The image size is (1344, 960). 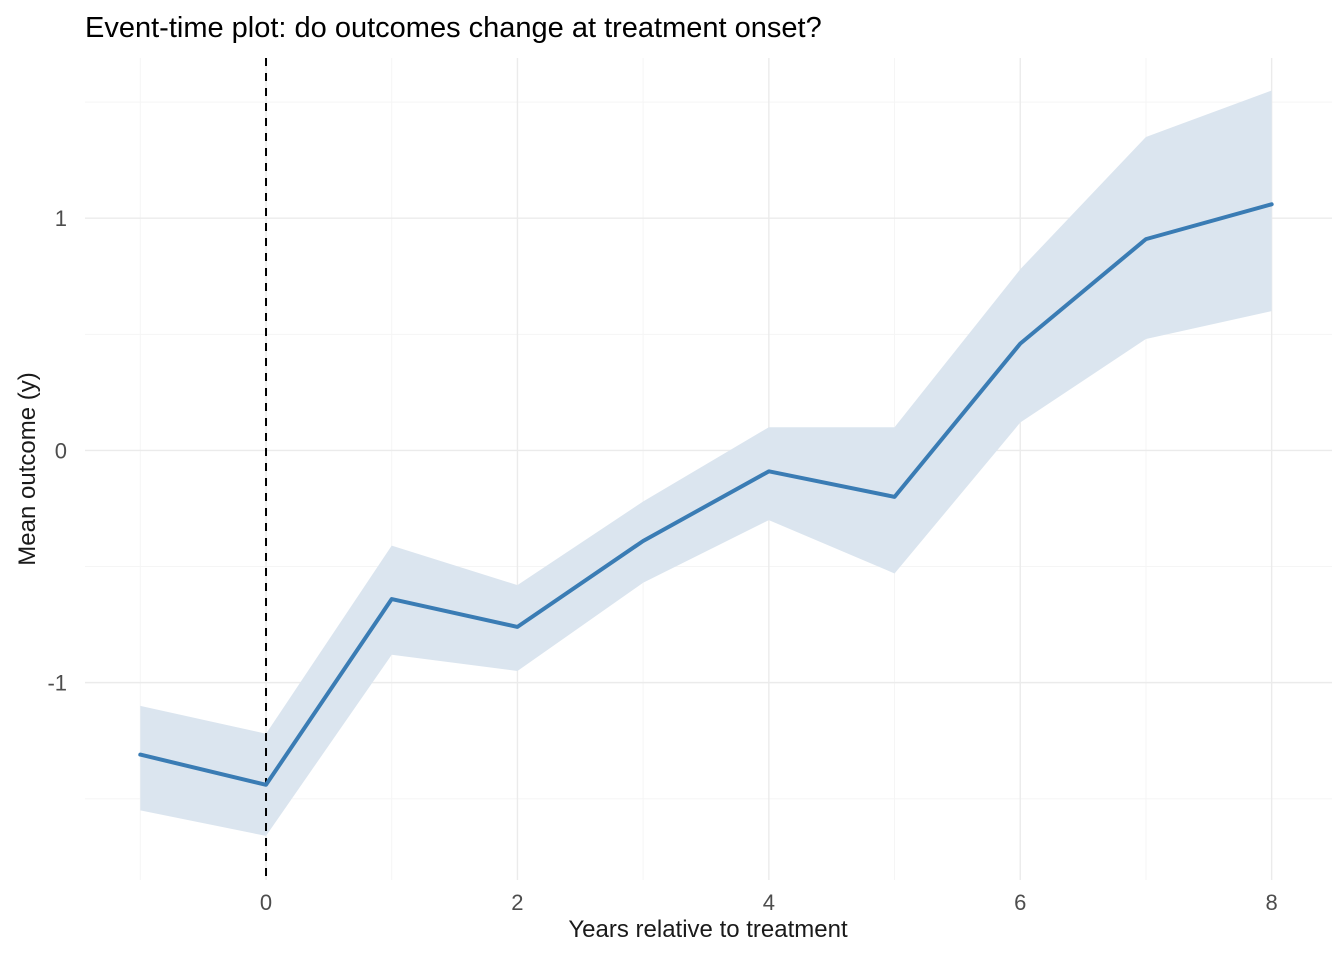 What do you see at coordinates (517, 902) in the screenshot?
I see `x-tick-label: 2` at bounding box center [517, 902].